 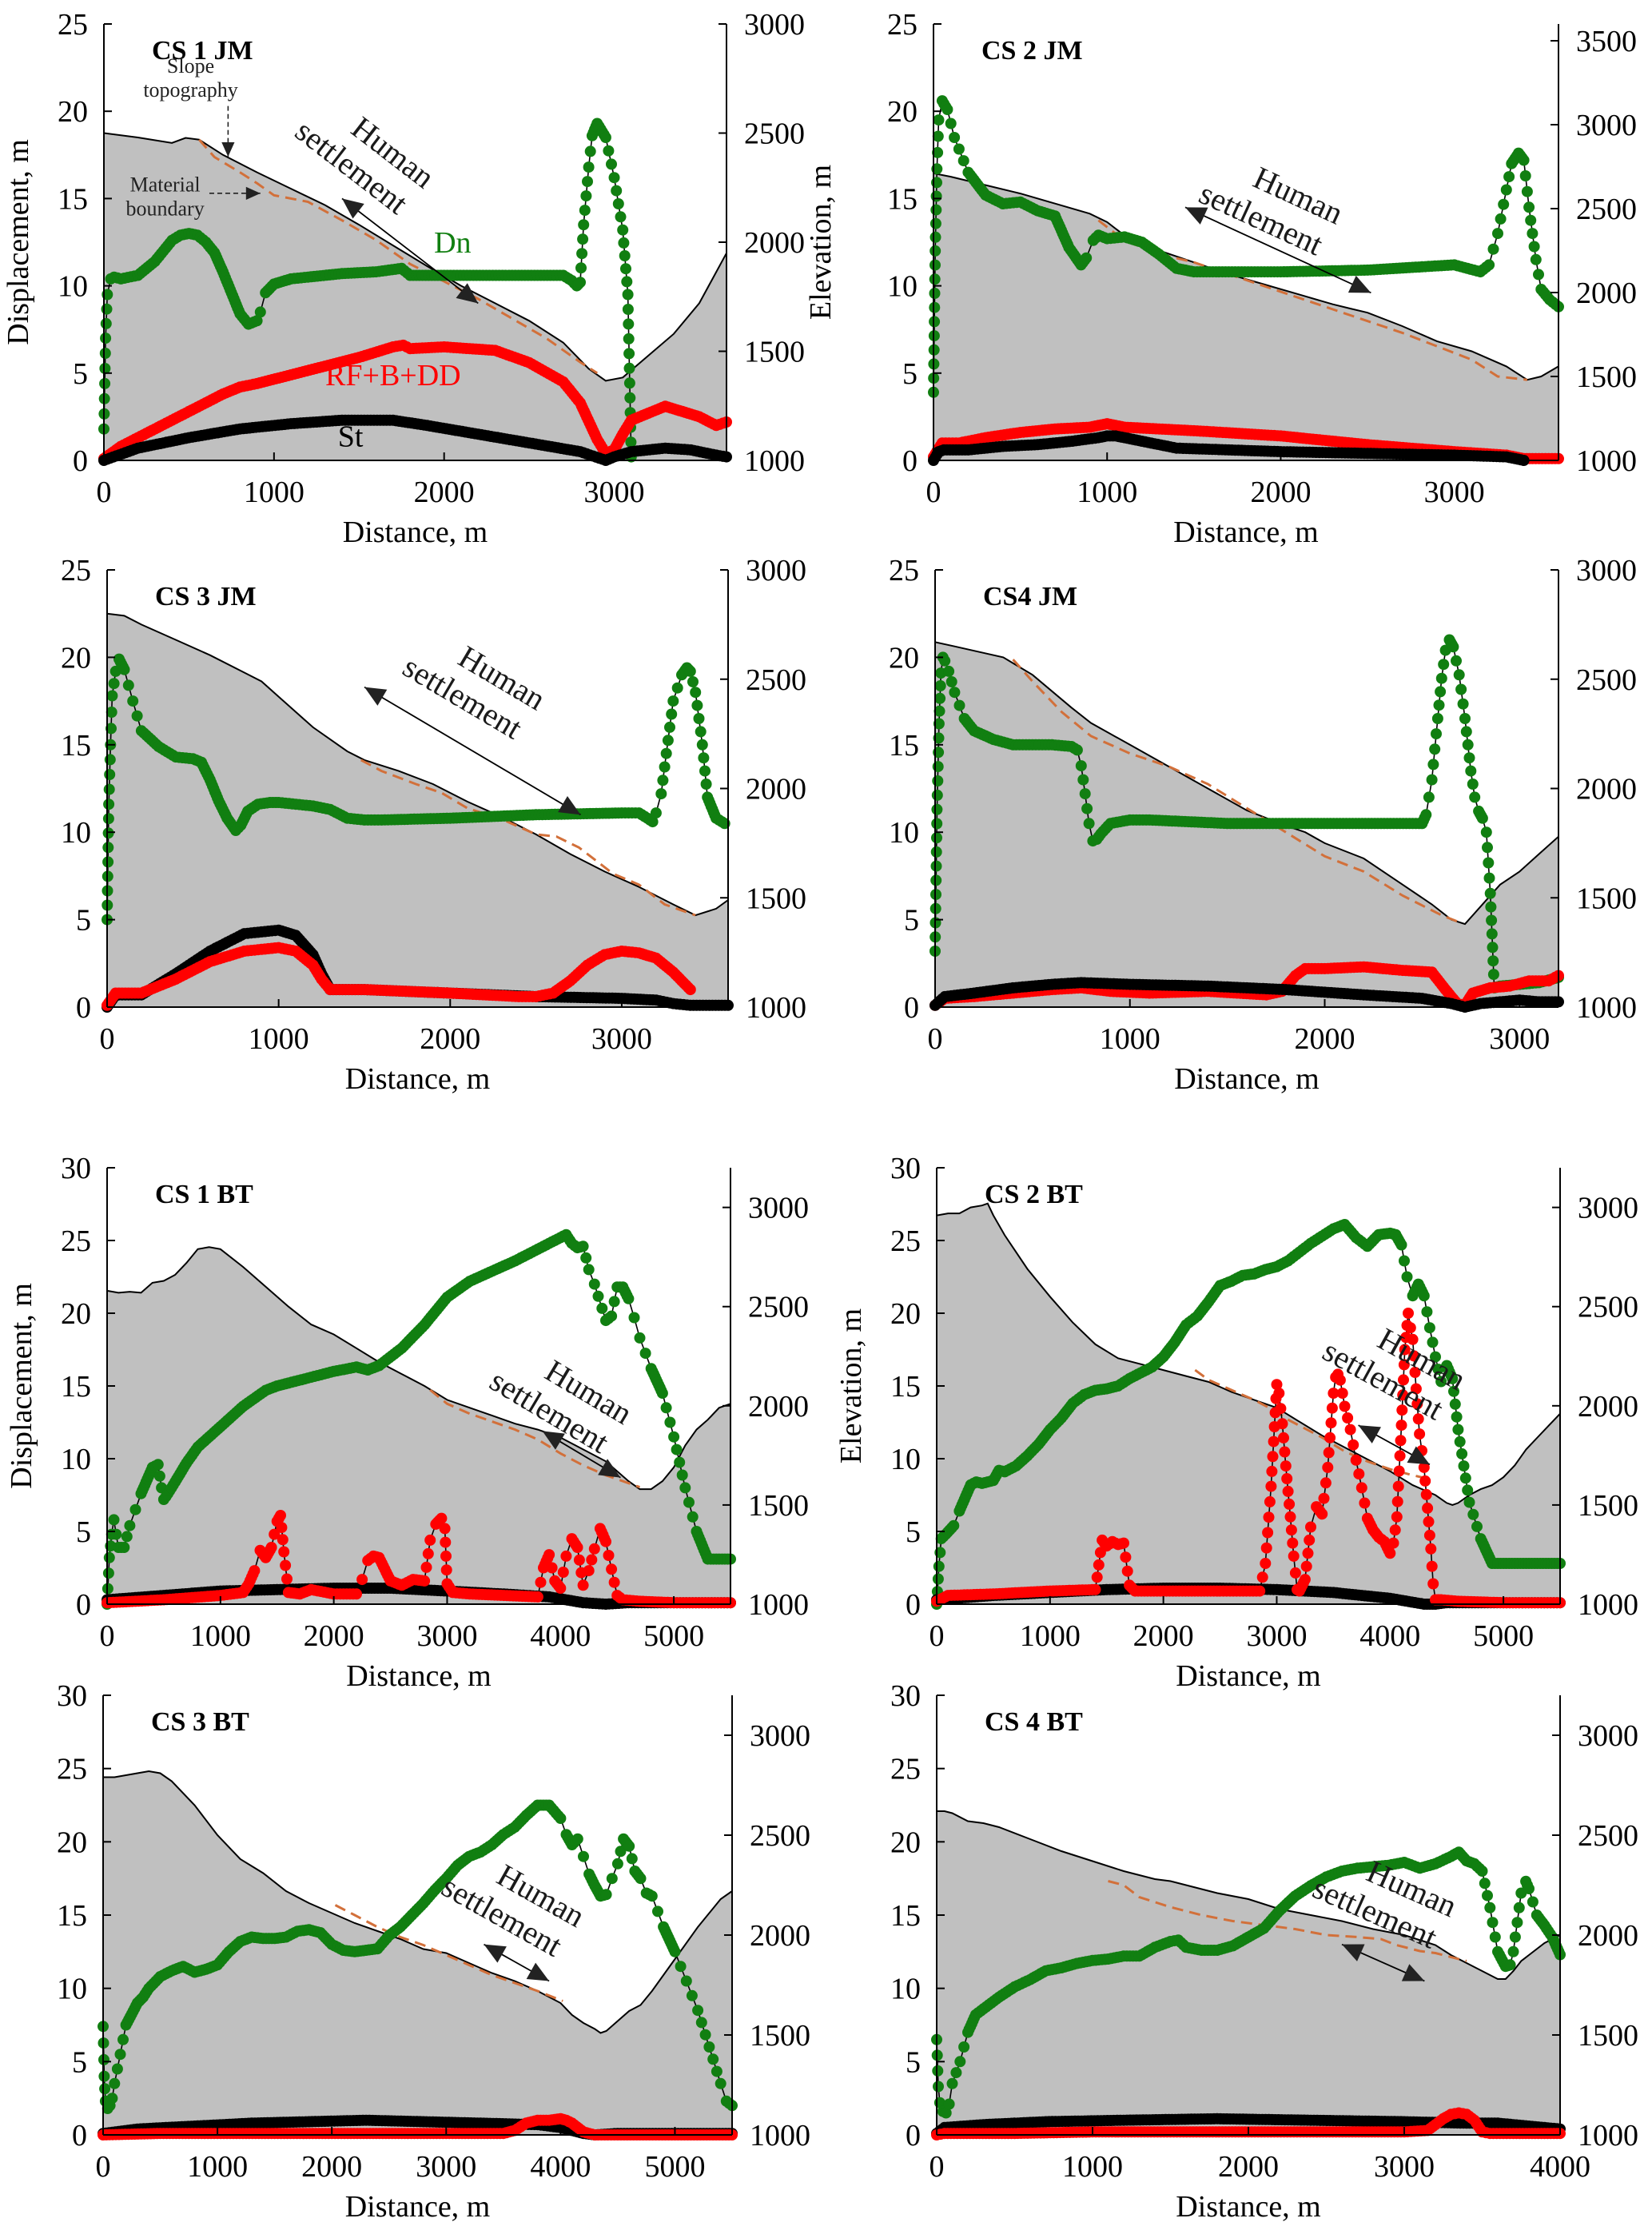 I want to click on y2-tick-label: 3000, so click(x=1606, y=570).